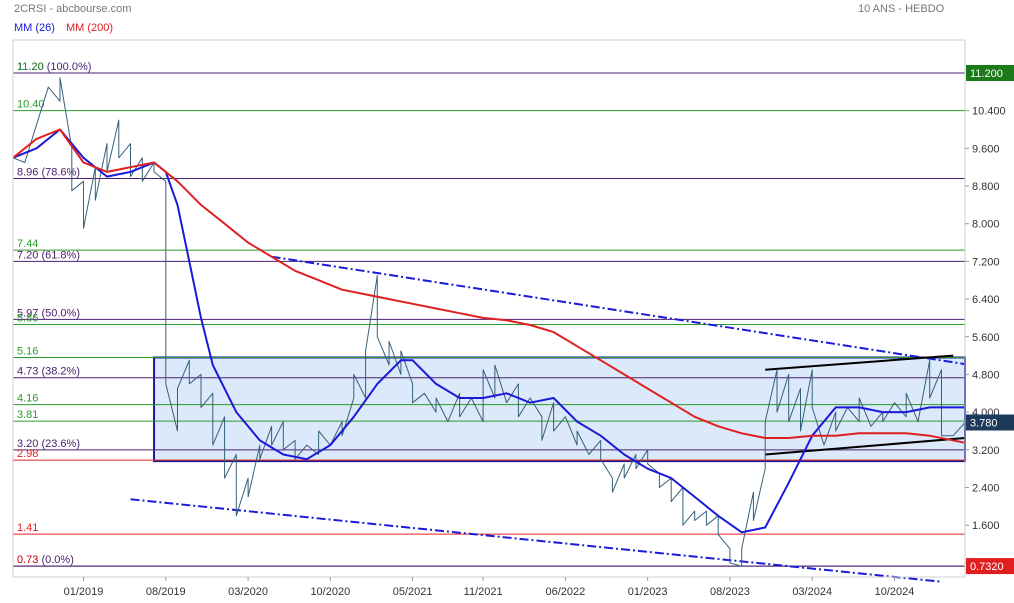 The image size is (1014, 603). I want to click on level-label-5: 7.20 (61.8%), so click(48, 255).